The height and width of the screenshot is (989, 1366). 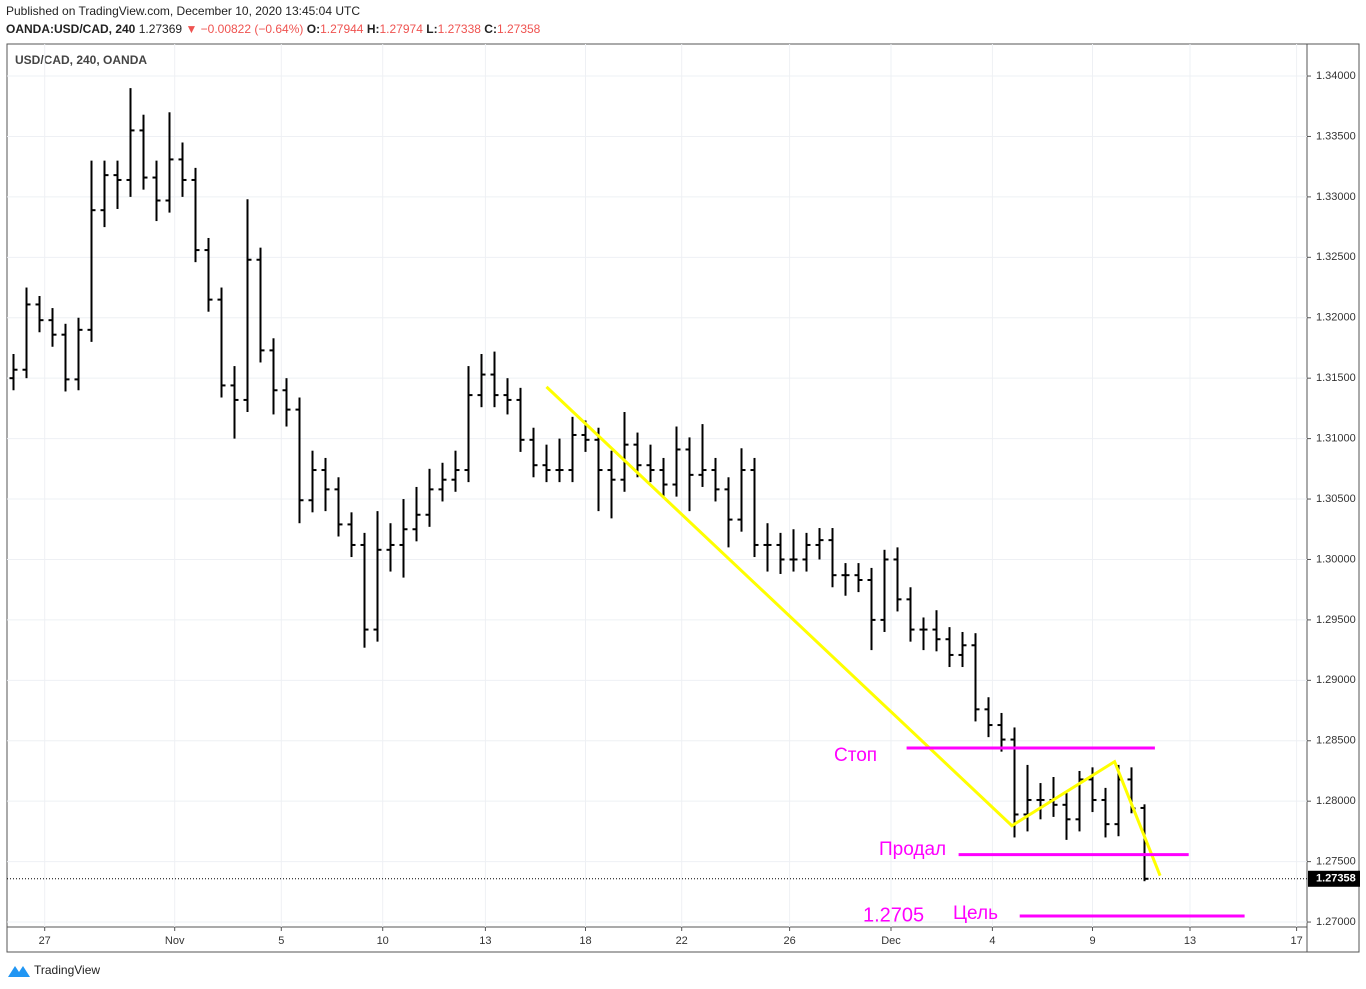 What do you see at coordinates (1336, 136) in the screenshot?
I see `y-tick-label: 1.33500` at bounding box center [1336, 136].